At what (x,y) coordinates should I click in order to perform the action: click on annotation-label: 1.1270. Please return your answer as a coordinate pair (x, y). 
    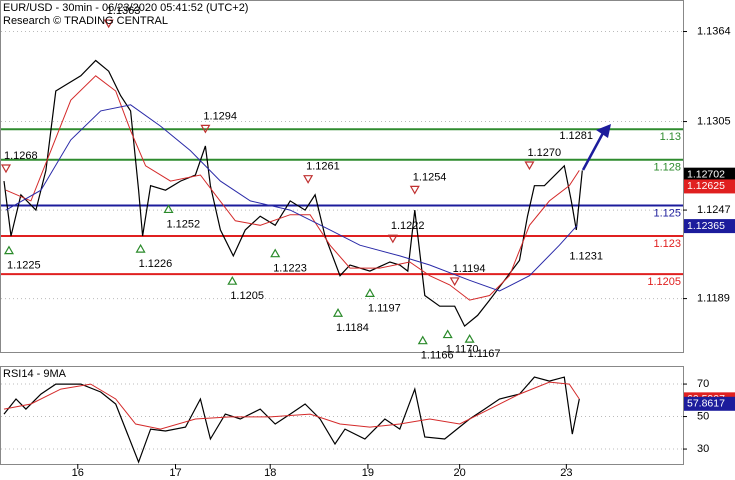
    Looking at the image, I should click on (544, 153).